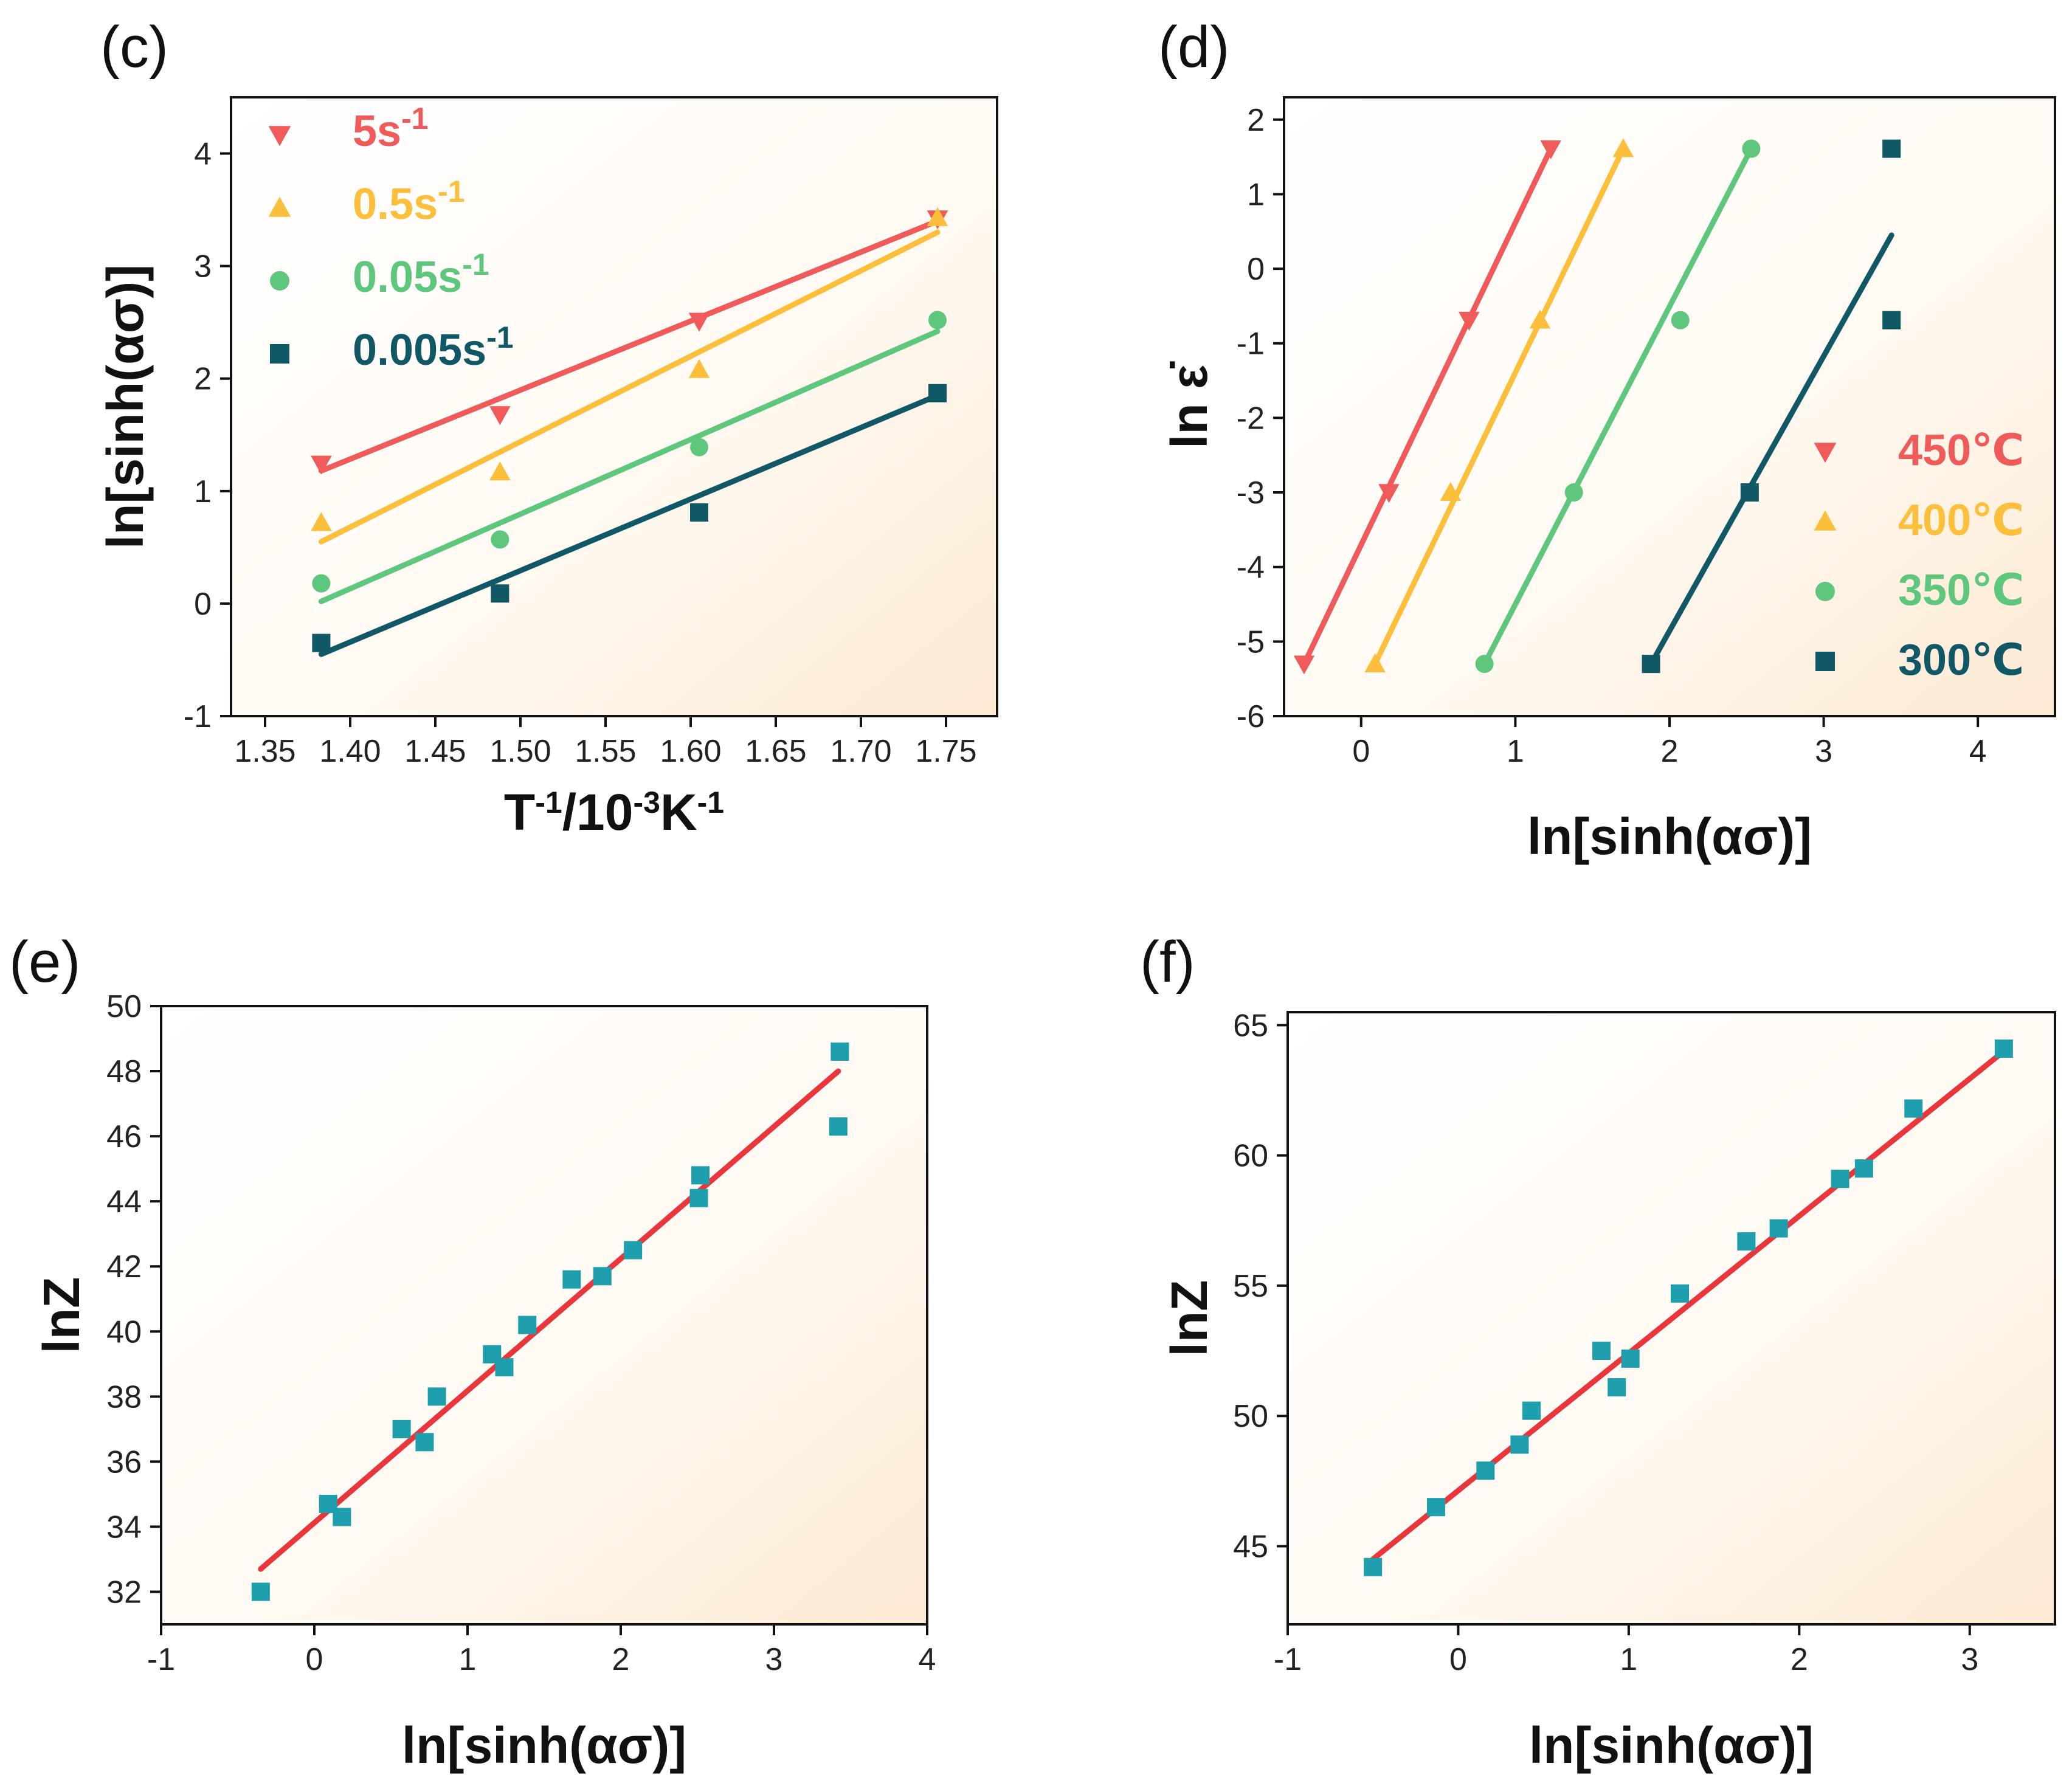 Image resolution: width=2072 pixels, height=1783 pixels. Describe the element at coordinates (409, 201) in the screenshot. I see `legend-label: 0.5s-1` at that location.